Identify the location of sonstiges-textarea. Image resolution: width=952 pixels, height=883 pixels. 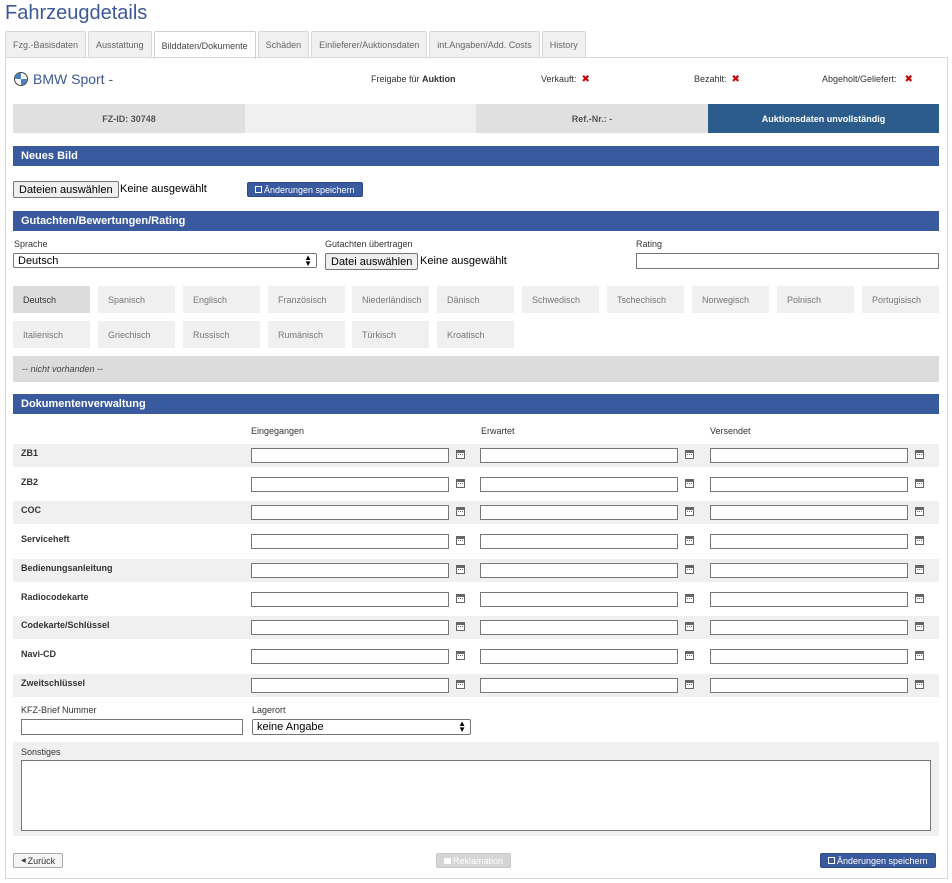
(476, 795).